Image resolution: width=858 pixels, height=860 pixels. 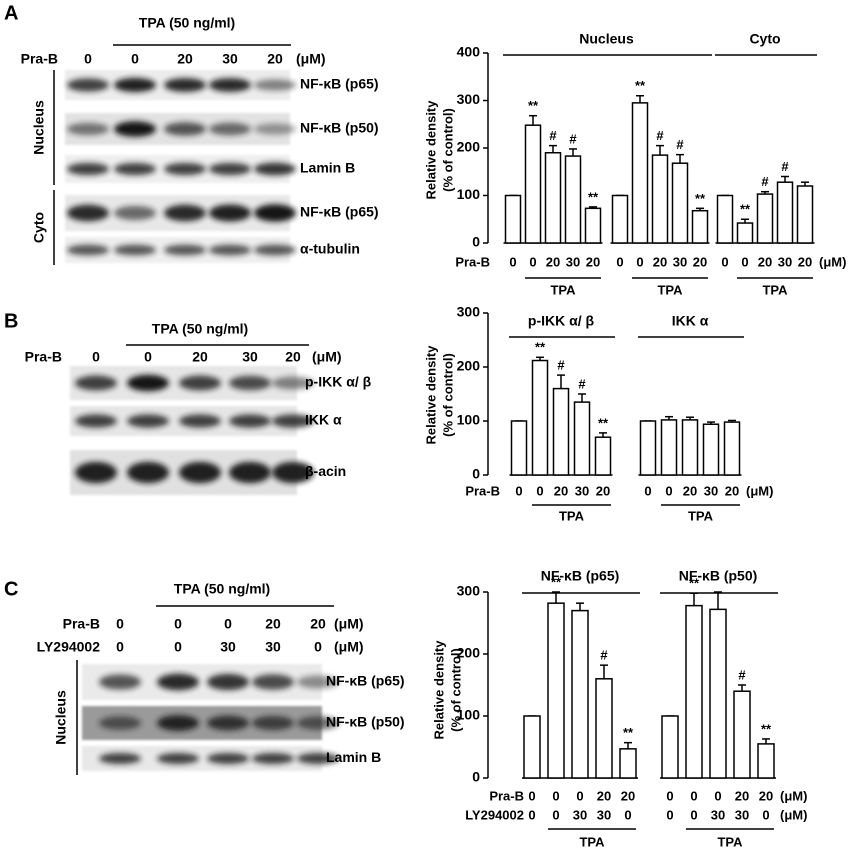 I want to click on compartment-label: Cyto, so click(x=39, y=227).